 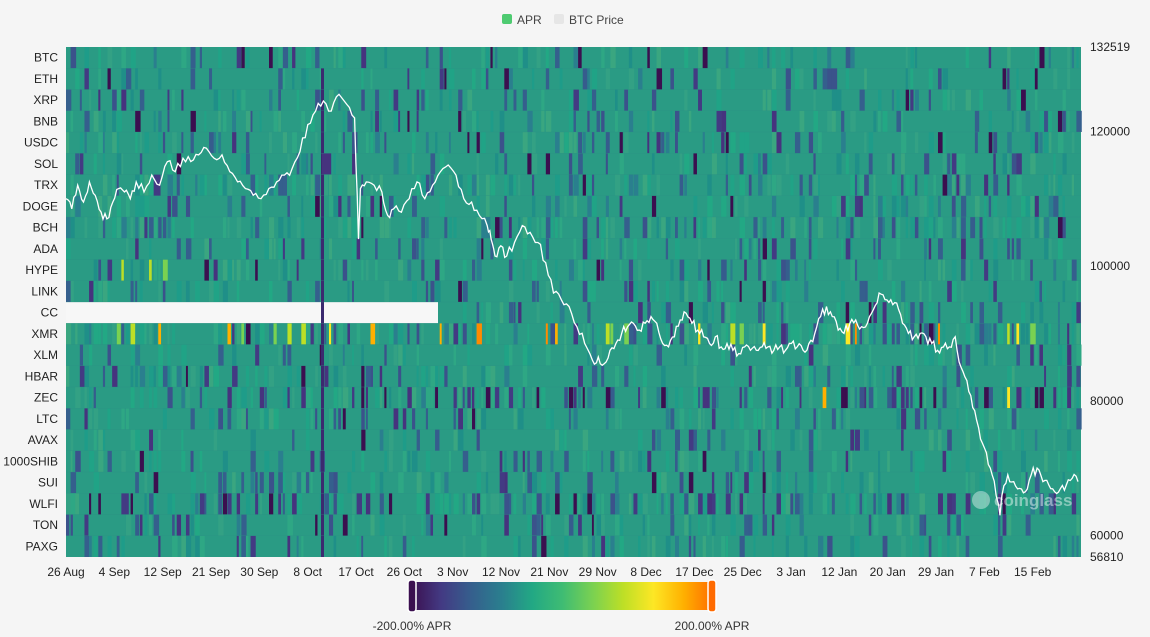 What do you see at coordinates (712, 596) in the screenshot?
I see `visual-map-max-handle` at bounding box center [712, 596].